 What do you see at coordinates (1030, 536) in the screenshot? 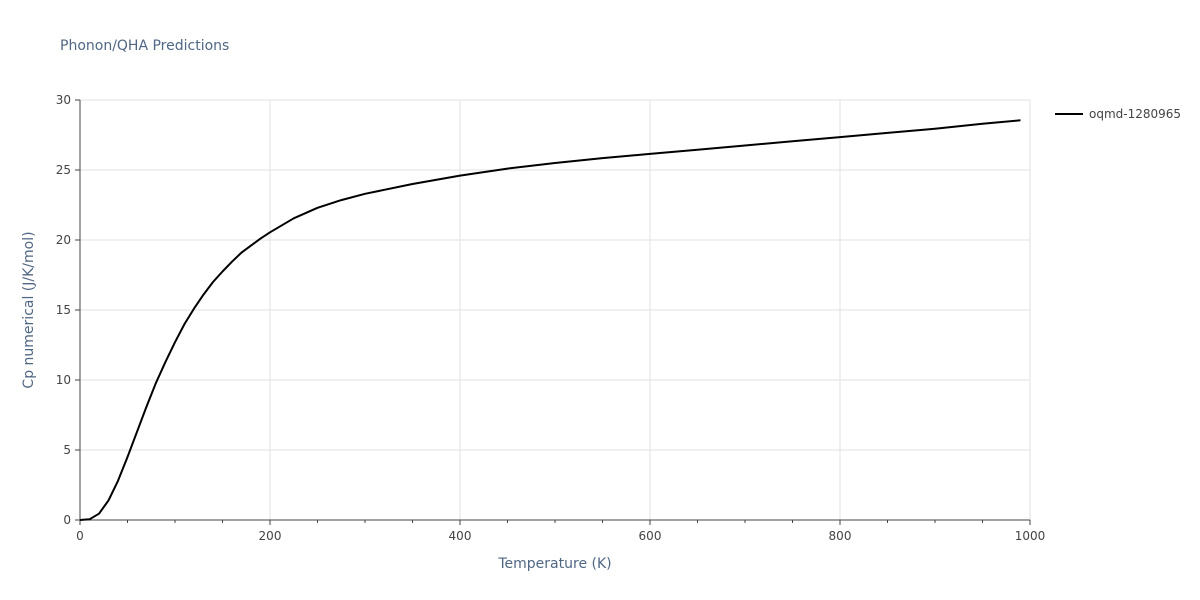
I see `x-tick-label: 1000` at bounding box center [1030, 536].